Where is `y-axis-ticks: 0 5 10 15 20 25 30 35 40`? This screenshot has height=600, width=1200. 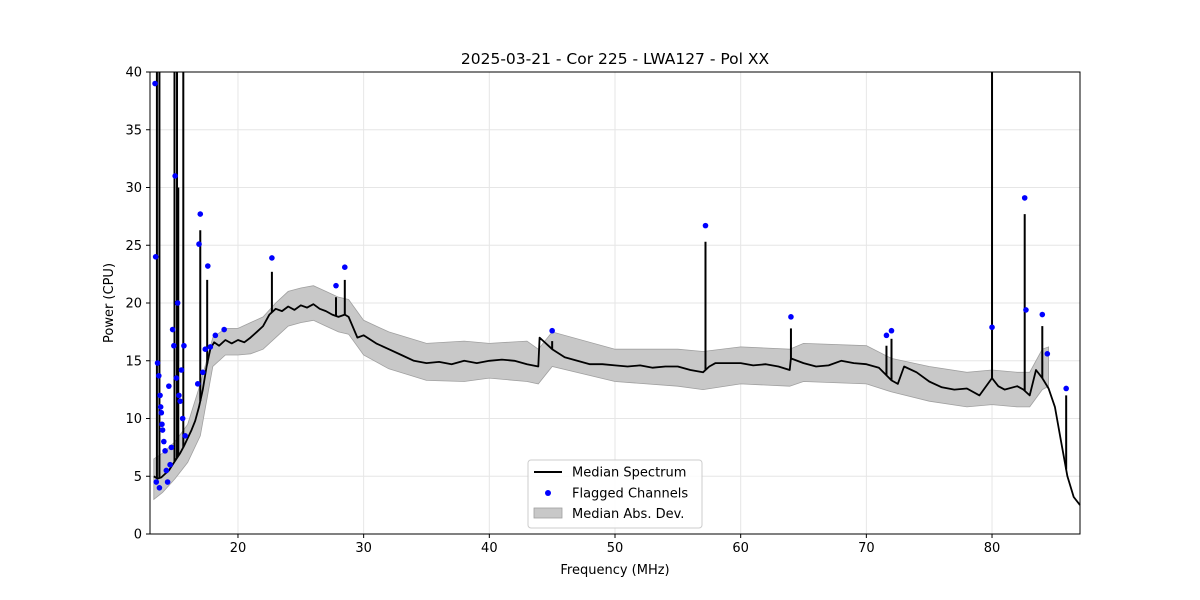
y-axis-ticks: 0 5 10 15 20 25 30 35 40 is located at coordinates (137, 304).